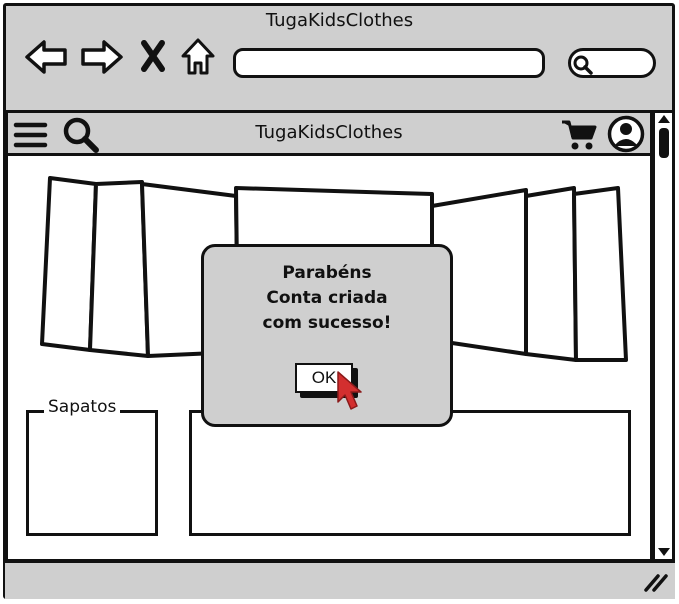 The width and height of the screenshot is (679, 604). What do you see at coordinates (389, 63) in the screenshot?
I see `url-bar` at bounding box center [389, 63].